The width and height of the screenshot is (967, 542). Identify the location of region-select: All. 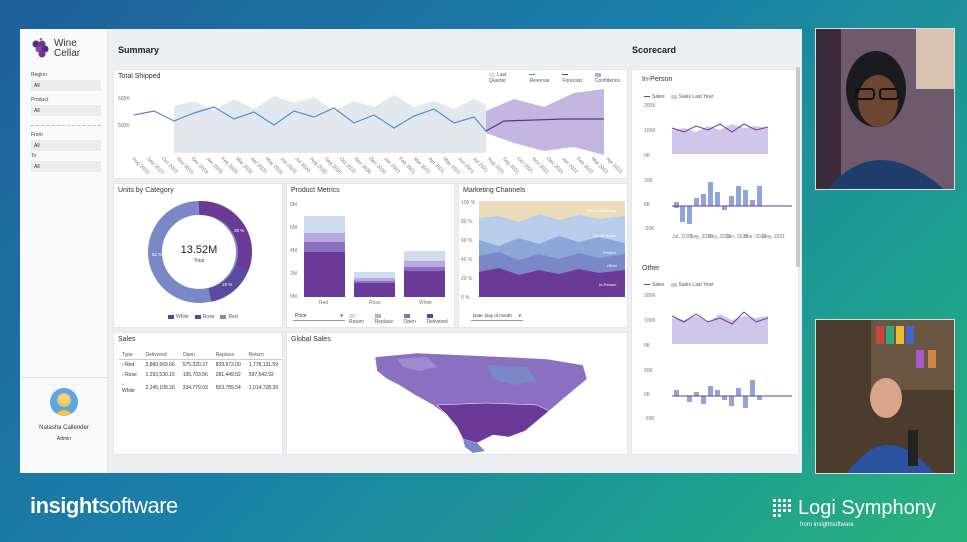
(66, 85).